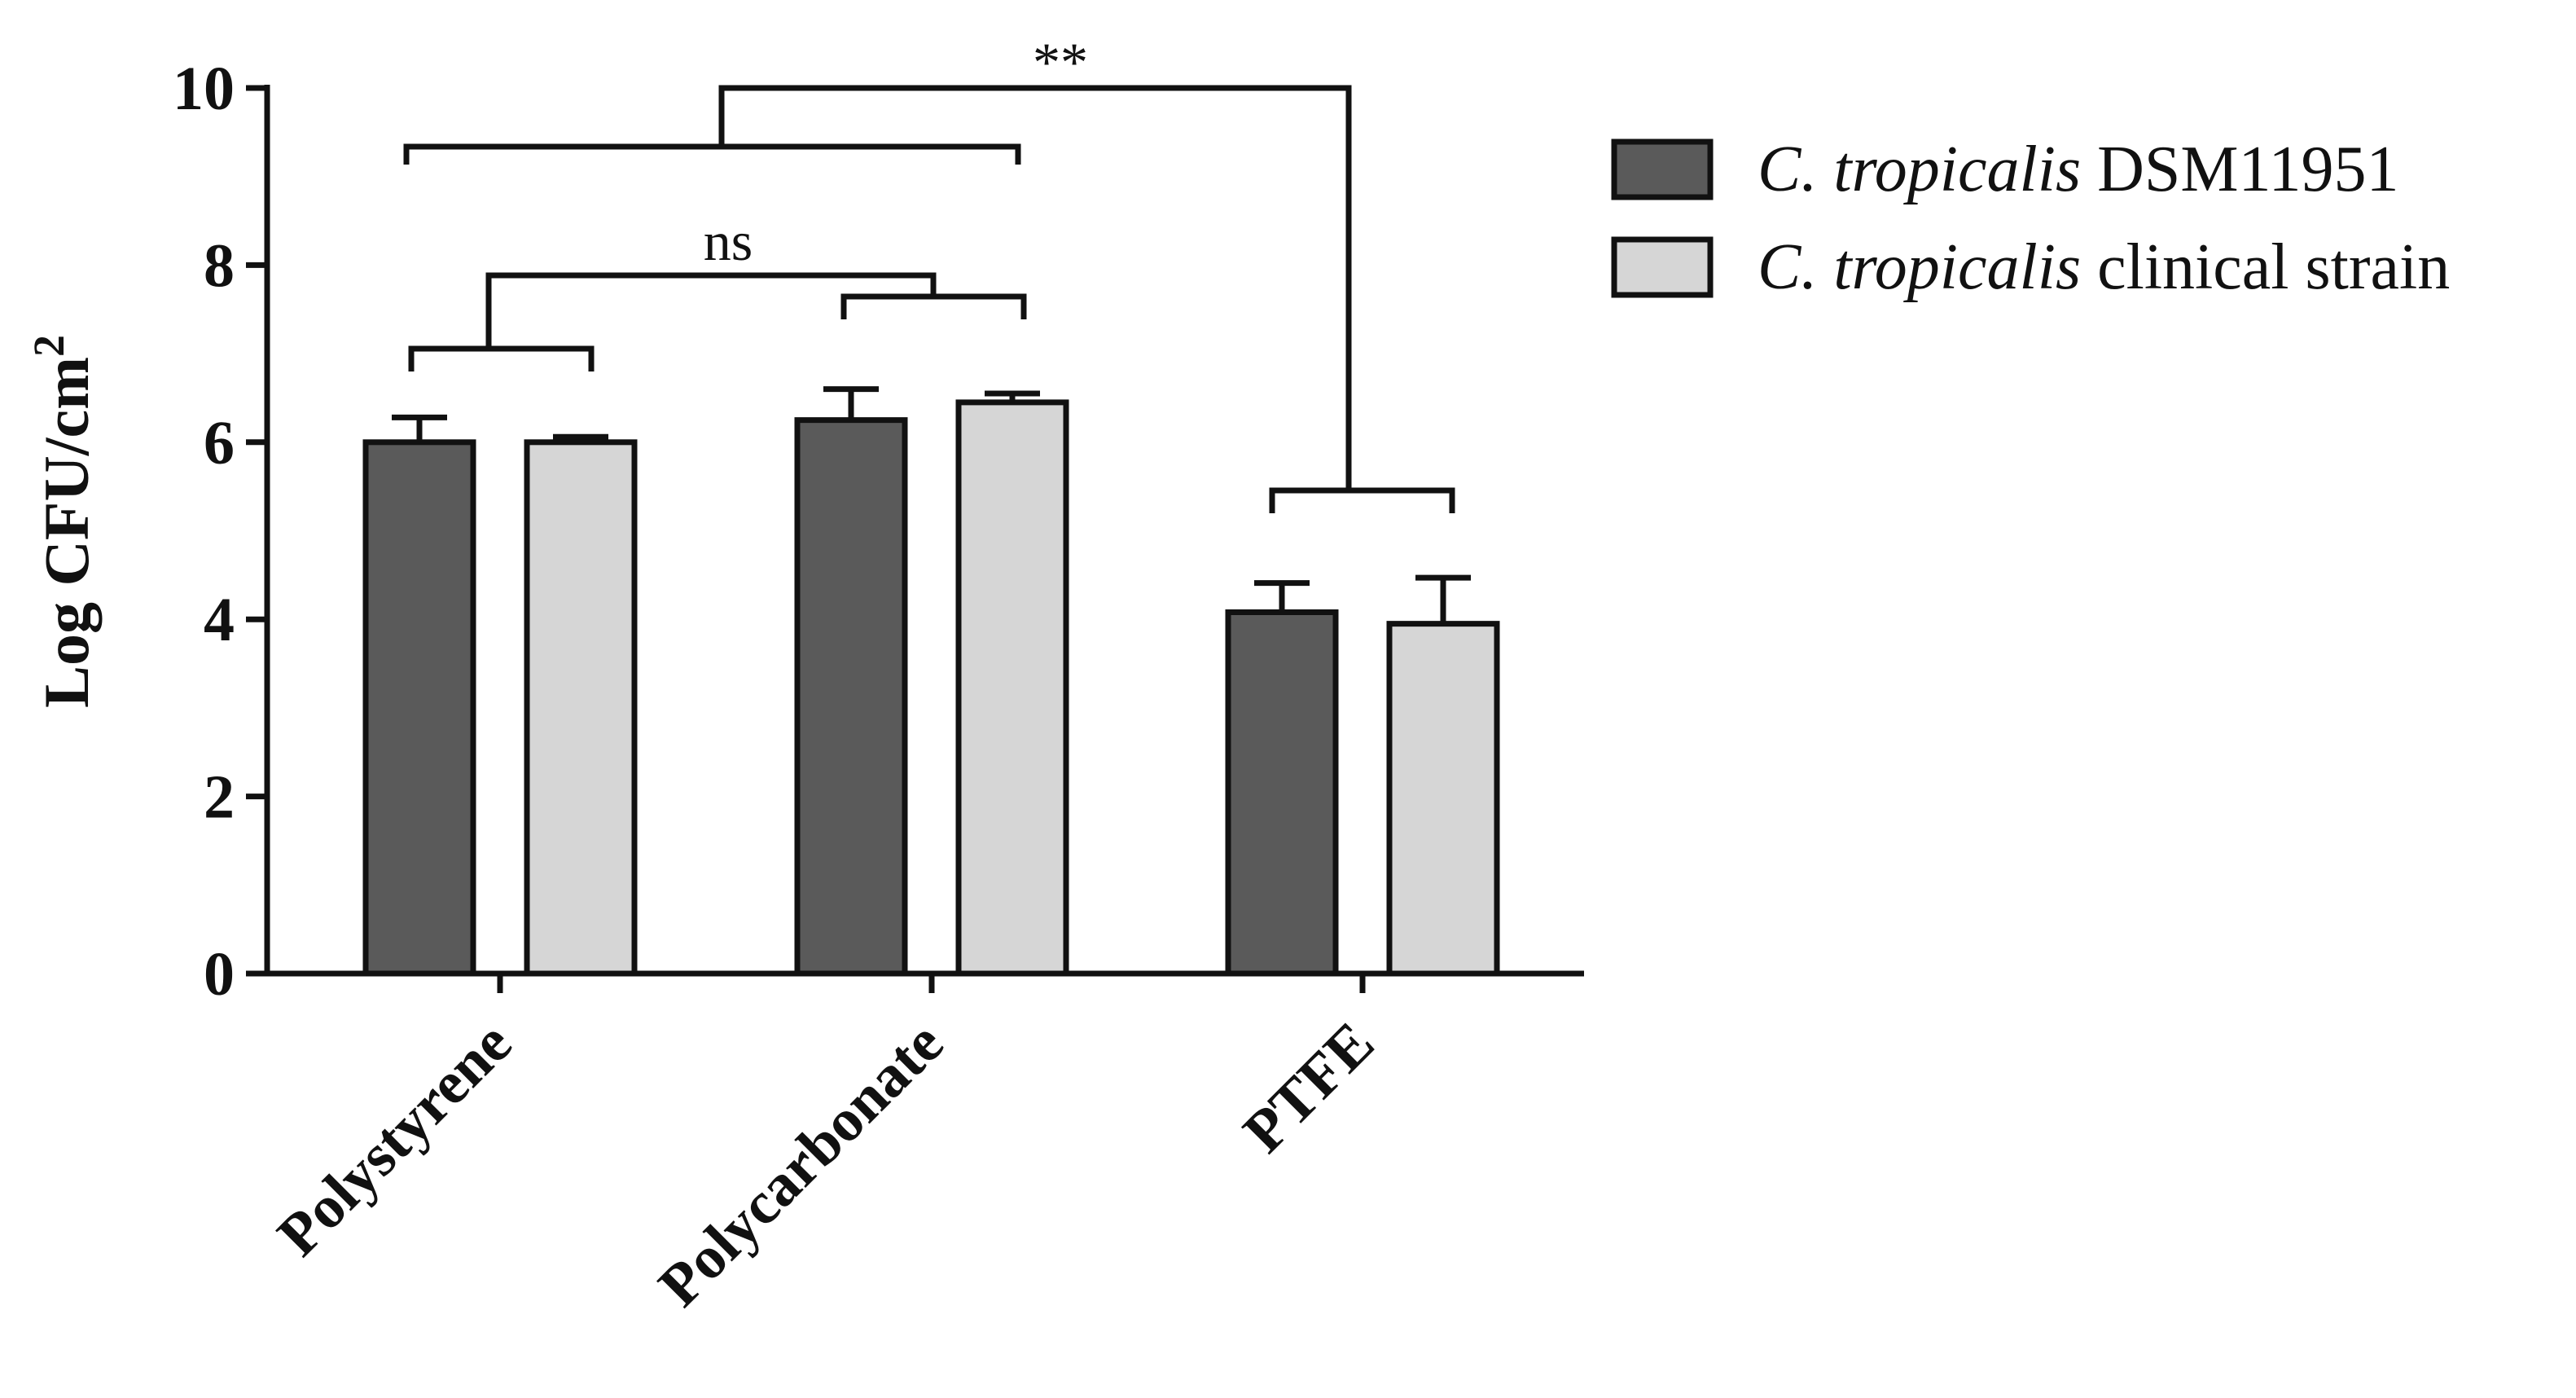 Image resolution: width=2576 pixels, height=1398 pixels. Describe the element at coordinates (801, 1164) in the screenshot. I see `x-tick-label: Polycarbonate` at that location.